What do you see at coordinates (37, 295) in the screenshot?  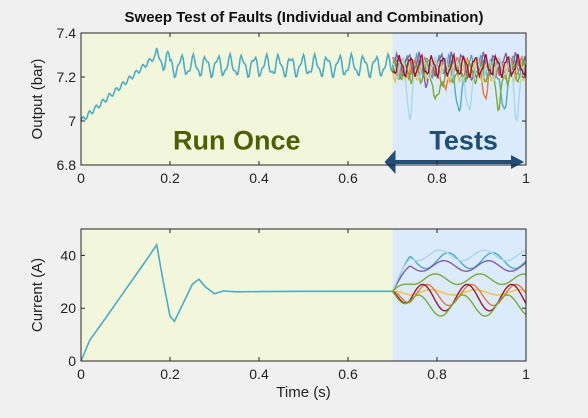 I see `current-ylabel: Current (A)` at bounding box center [37, 295].